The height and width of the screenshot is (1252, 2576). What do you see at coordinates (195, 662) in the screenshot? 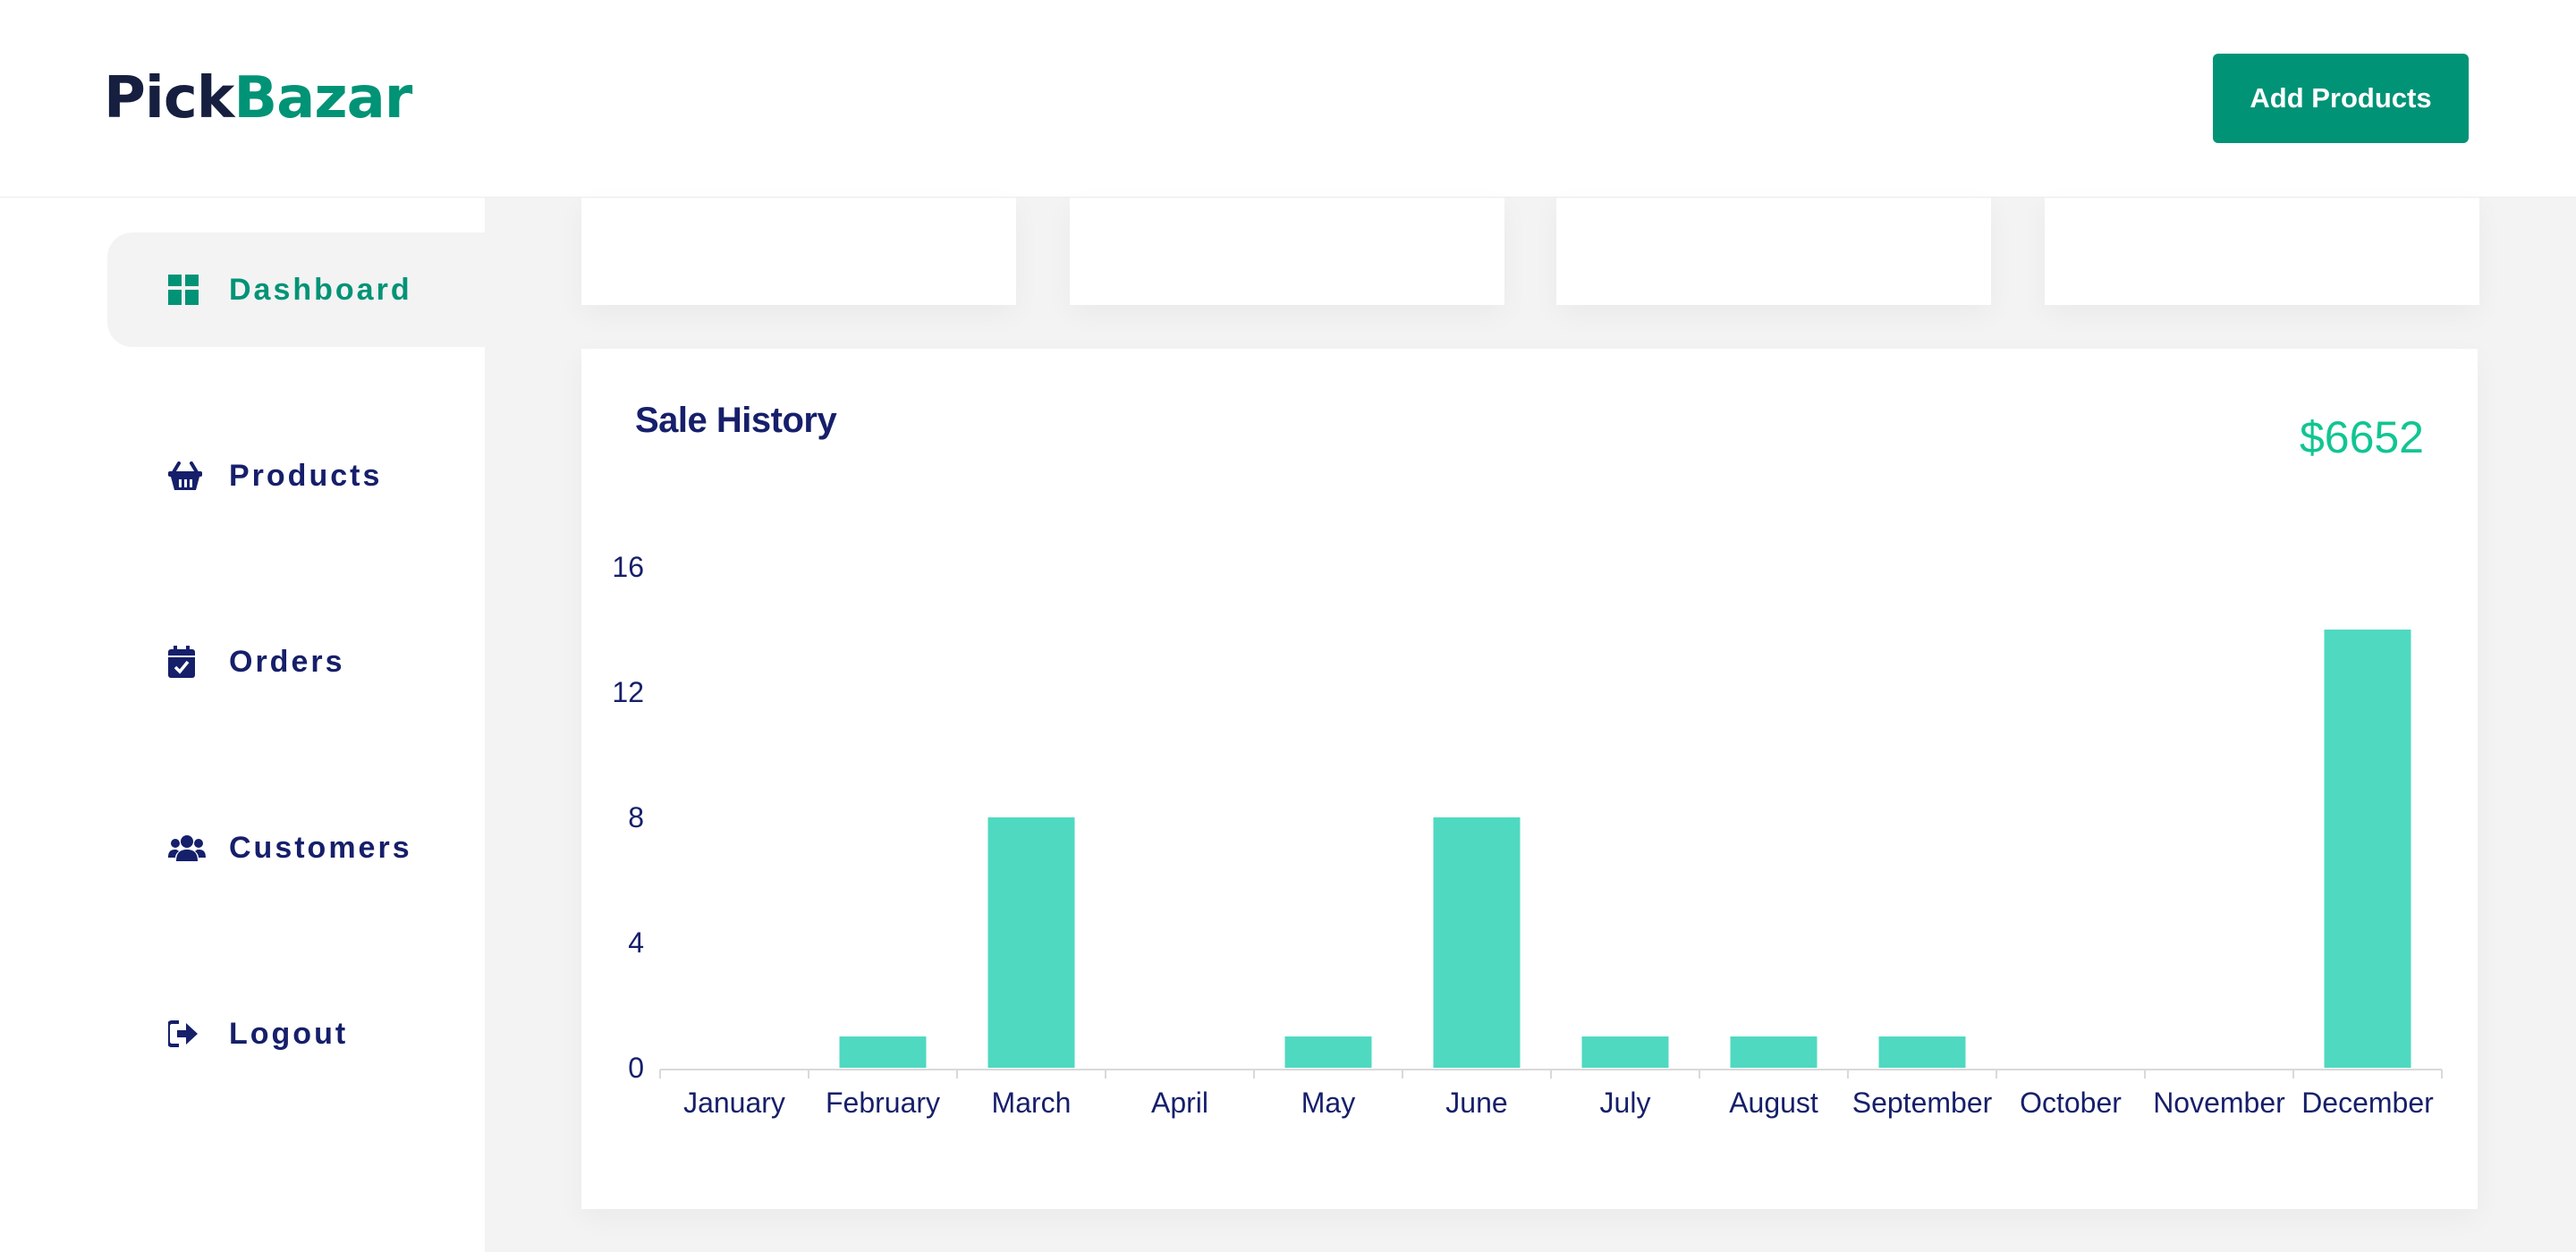
I see `calendar-check-icon` at bounding box center [195, 662].